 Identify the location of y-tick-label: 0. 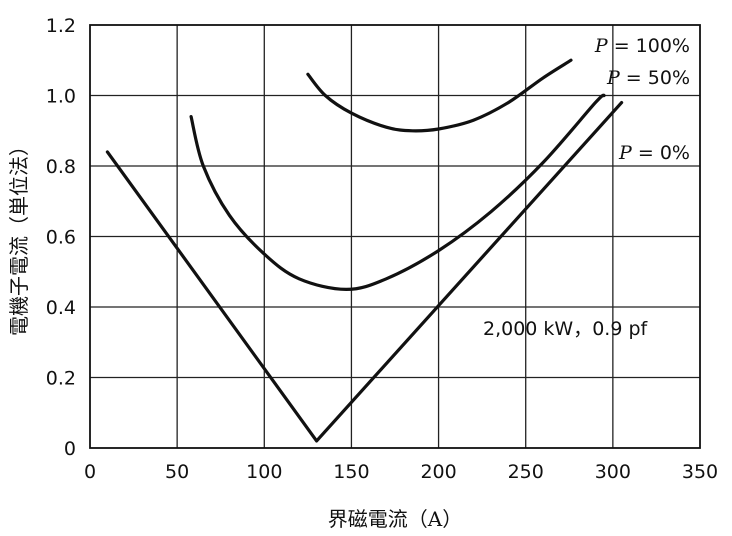
(70, 449).